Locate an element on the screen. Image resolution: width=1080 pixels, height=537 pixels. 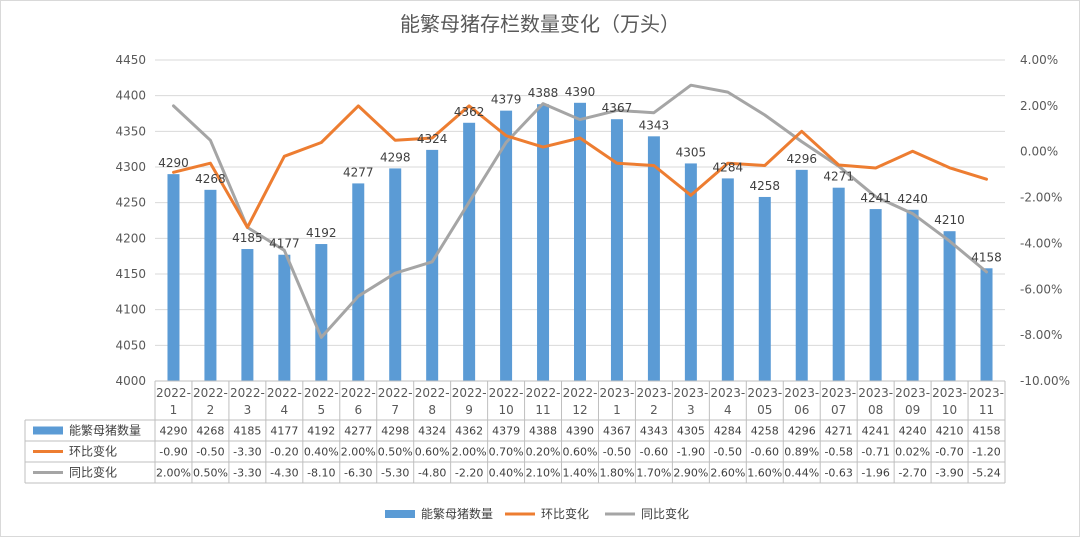
bar-data-label: 4177 is located at coordinates (284, 244).